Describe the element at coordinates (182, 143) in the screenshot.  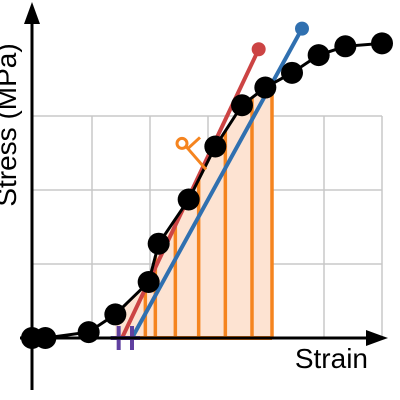
I see `scissor-marker-ring` at that location.